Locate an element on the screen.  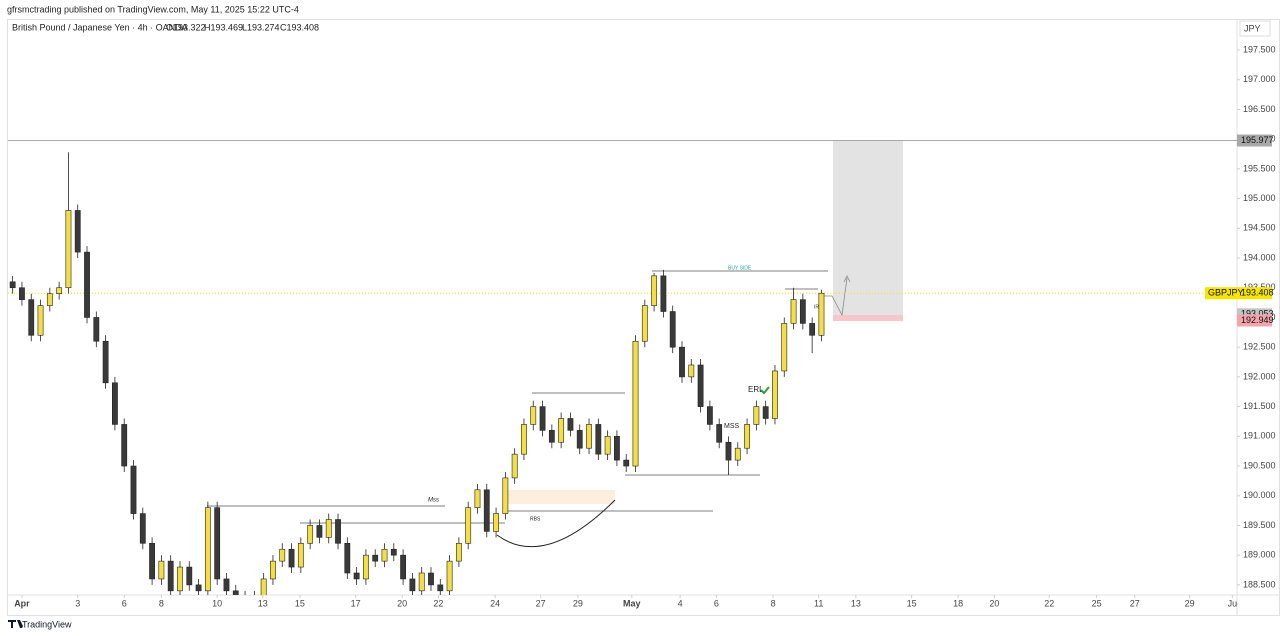
x-tick-label: 8 is located at coordinates (161, 603).